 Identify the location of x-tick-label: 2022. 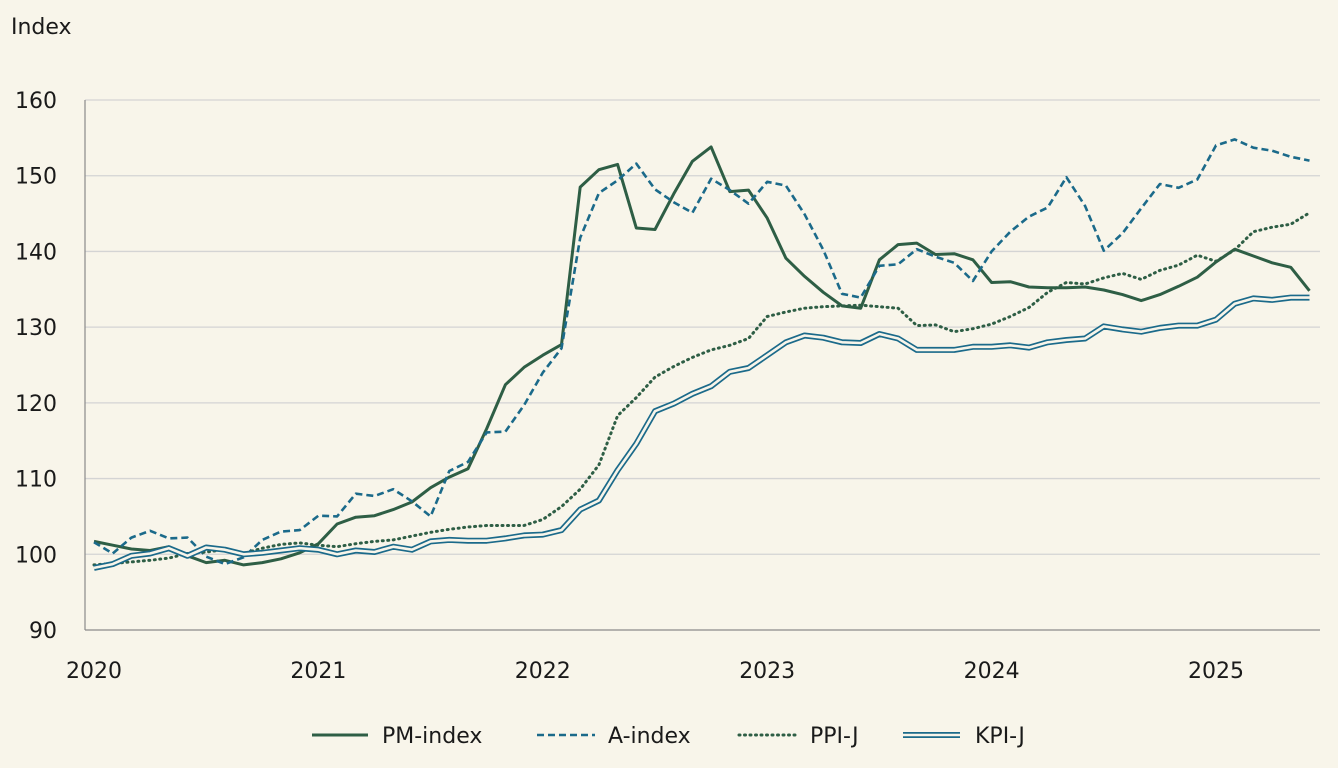
(543, 671).